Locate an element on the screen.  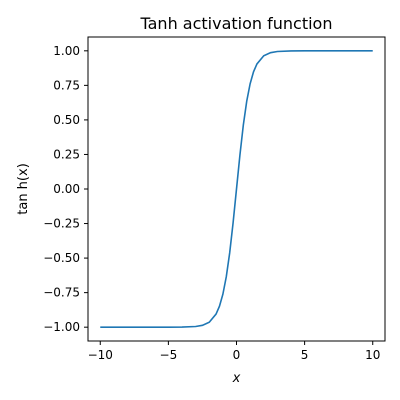
y-tick-label: 0.50 is located at coordinates (66, 120).